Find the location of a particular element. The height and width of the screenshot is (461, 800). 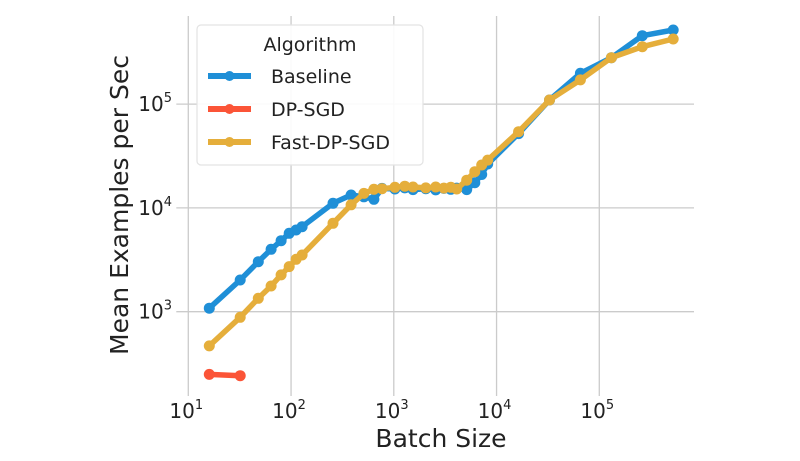

legend-box is located at coordinates (310, 95).